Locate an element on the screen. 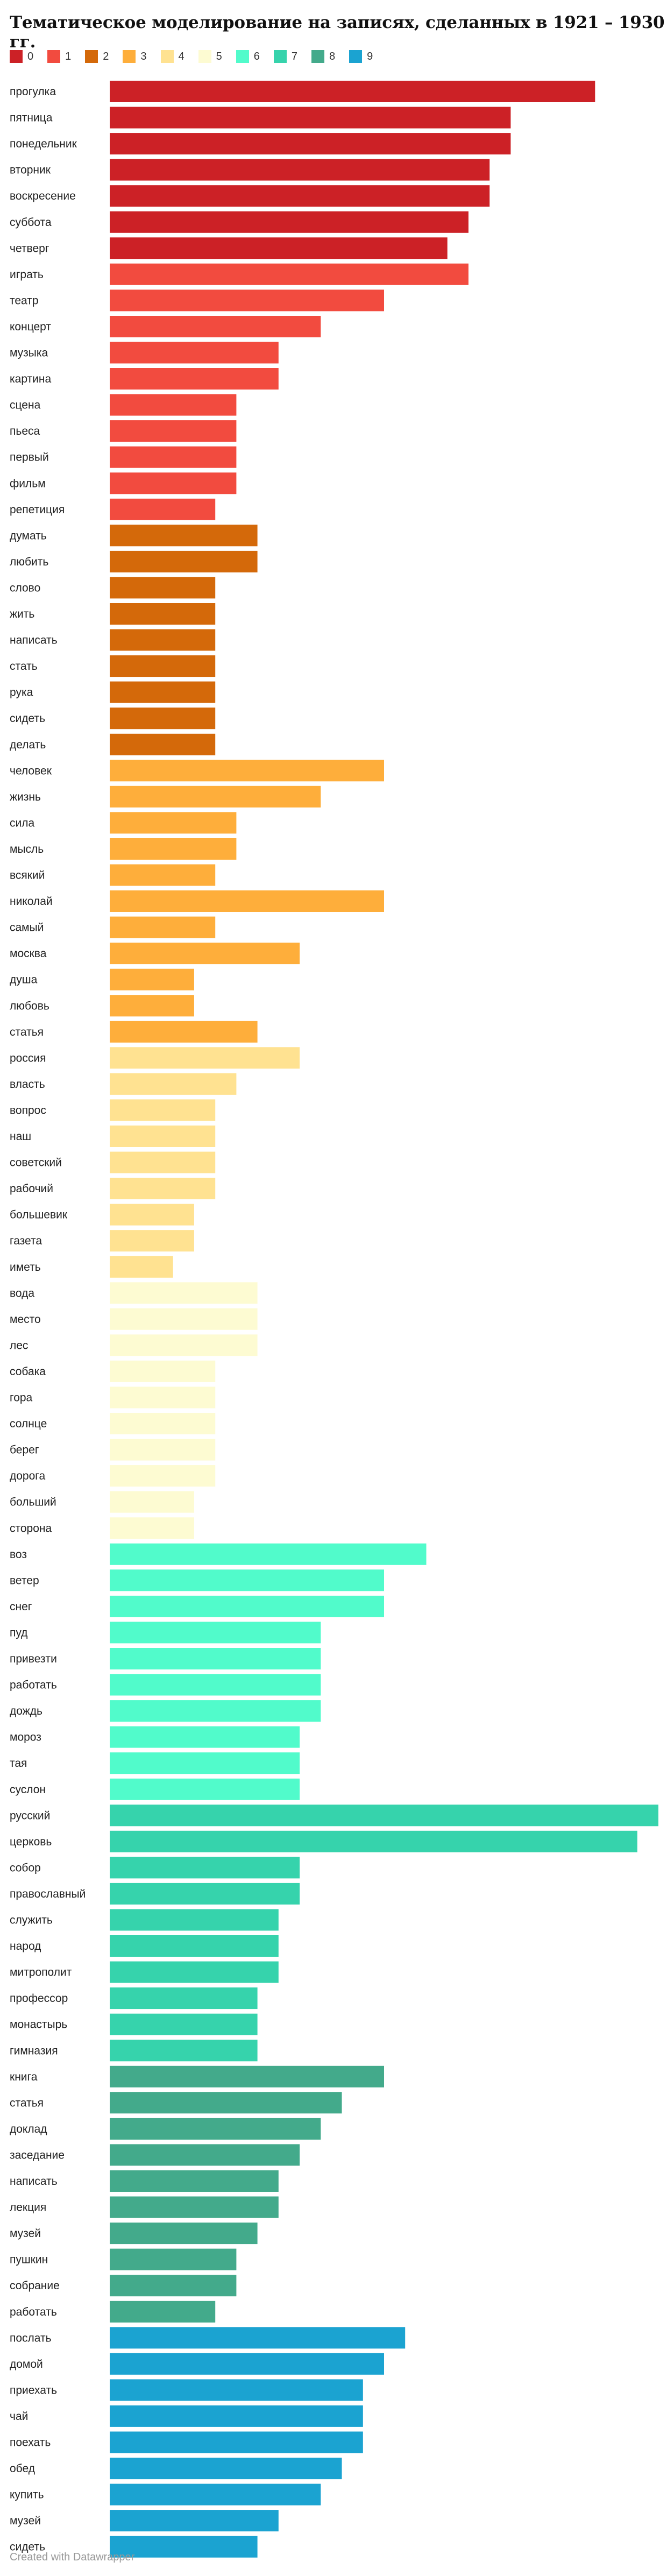  category-label: дорога is located at coordinates (27, 1476).